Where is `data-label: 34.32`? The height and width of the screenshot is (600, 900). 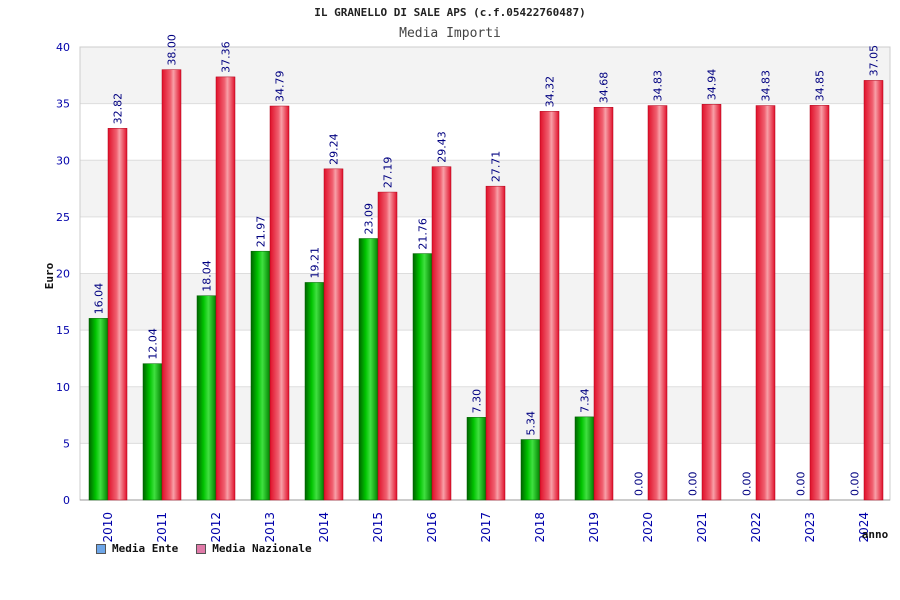 data-label: 34.32 is located at coordinates (550, 92).